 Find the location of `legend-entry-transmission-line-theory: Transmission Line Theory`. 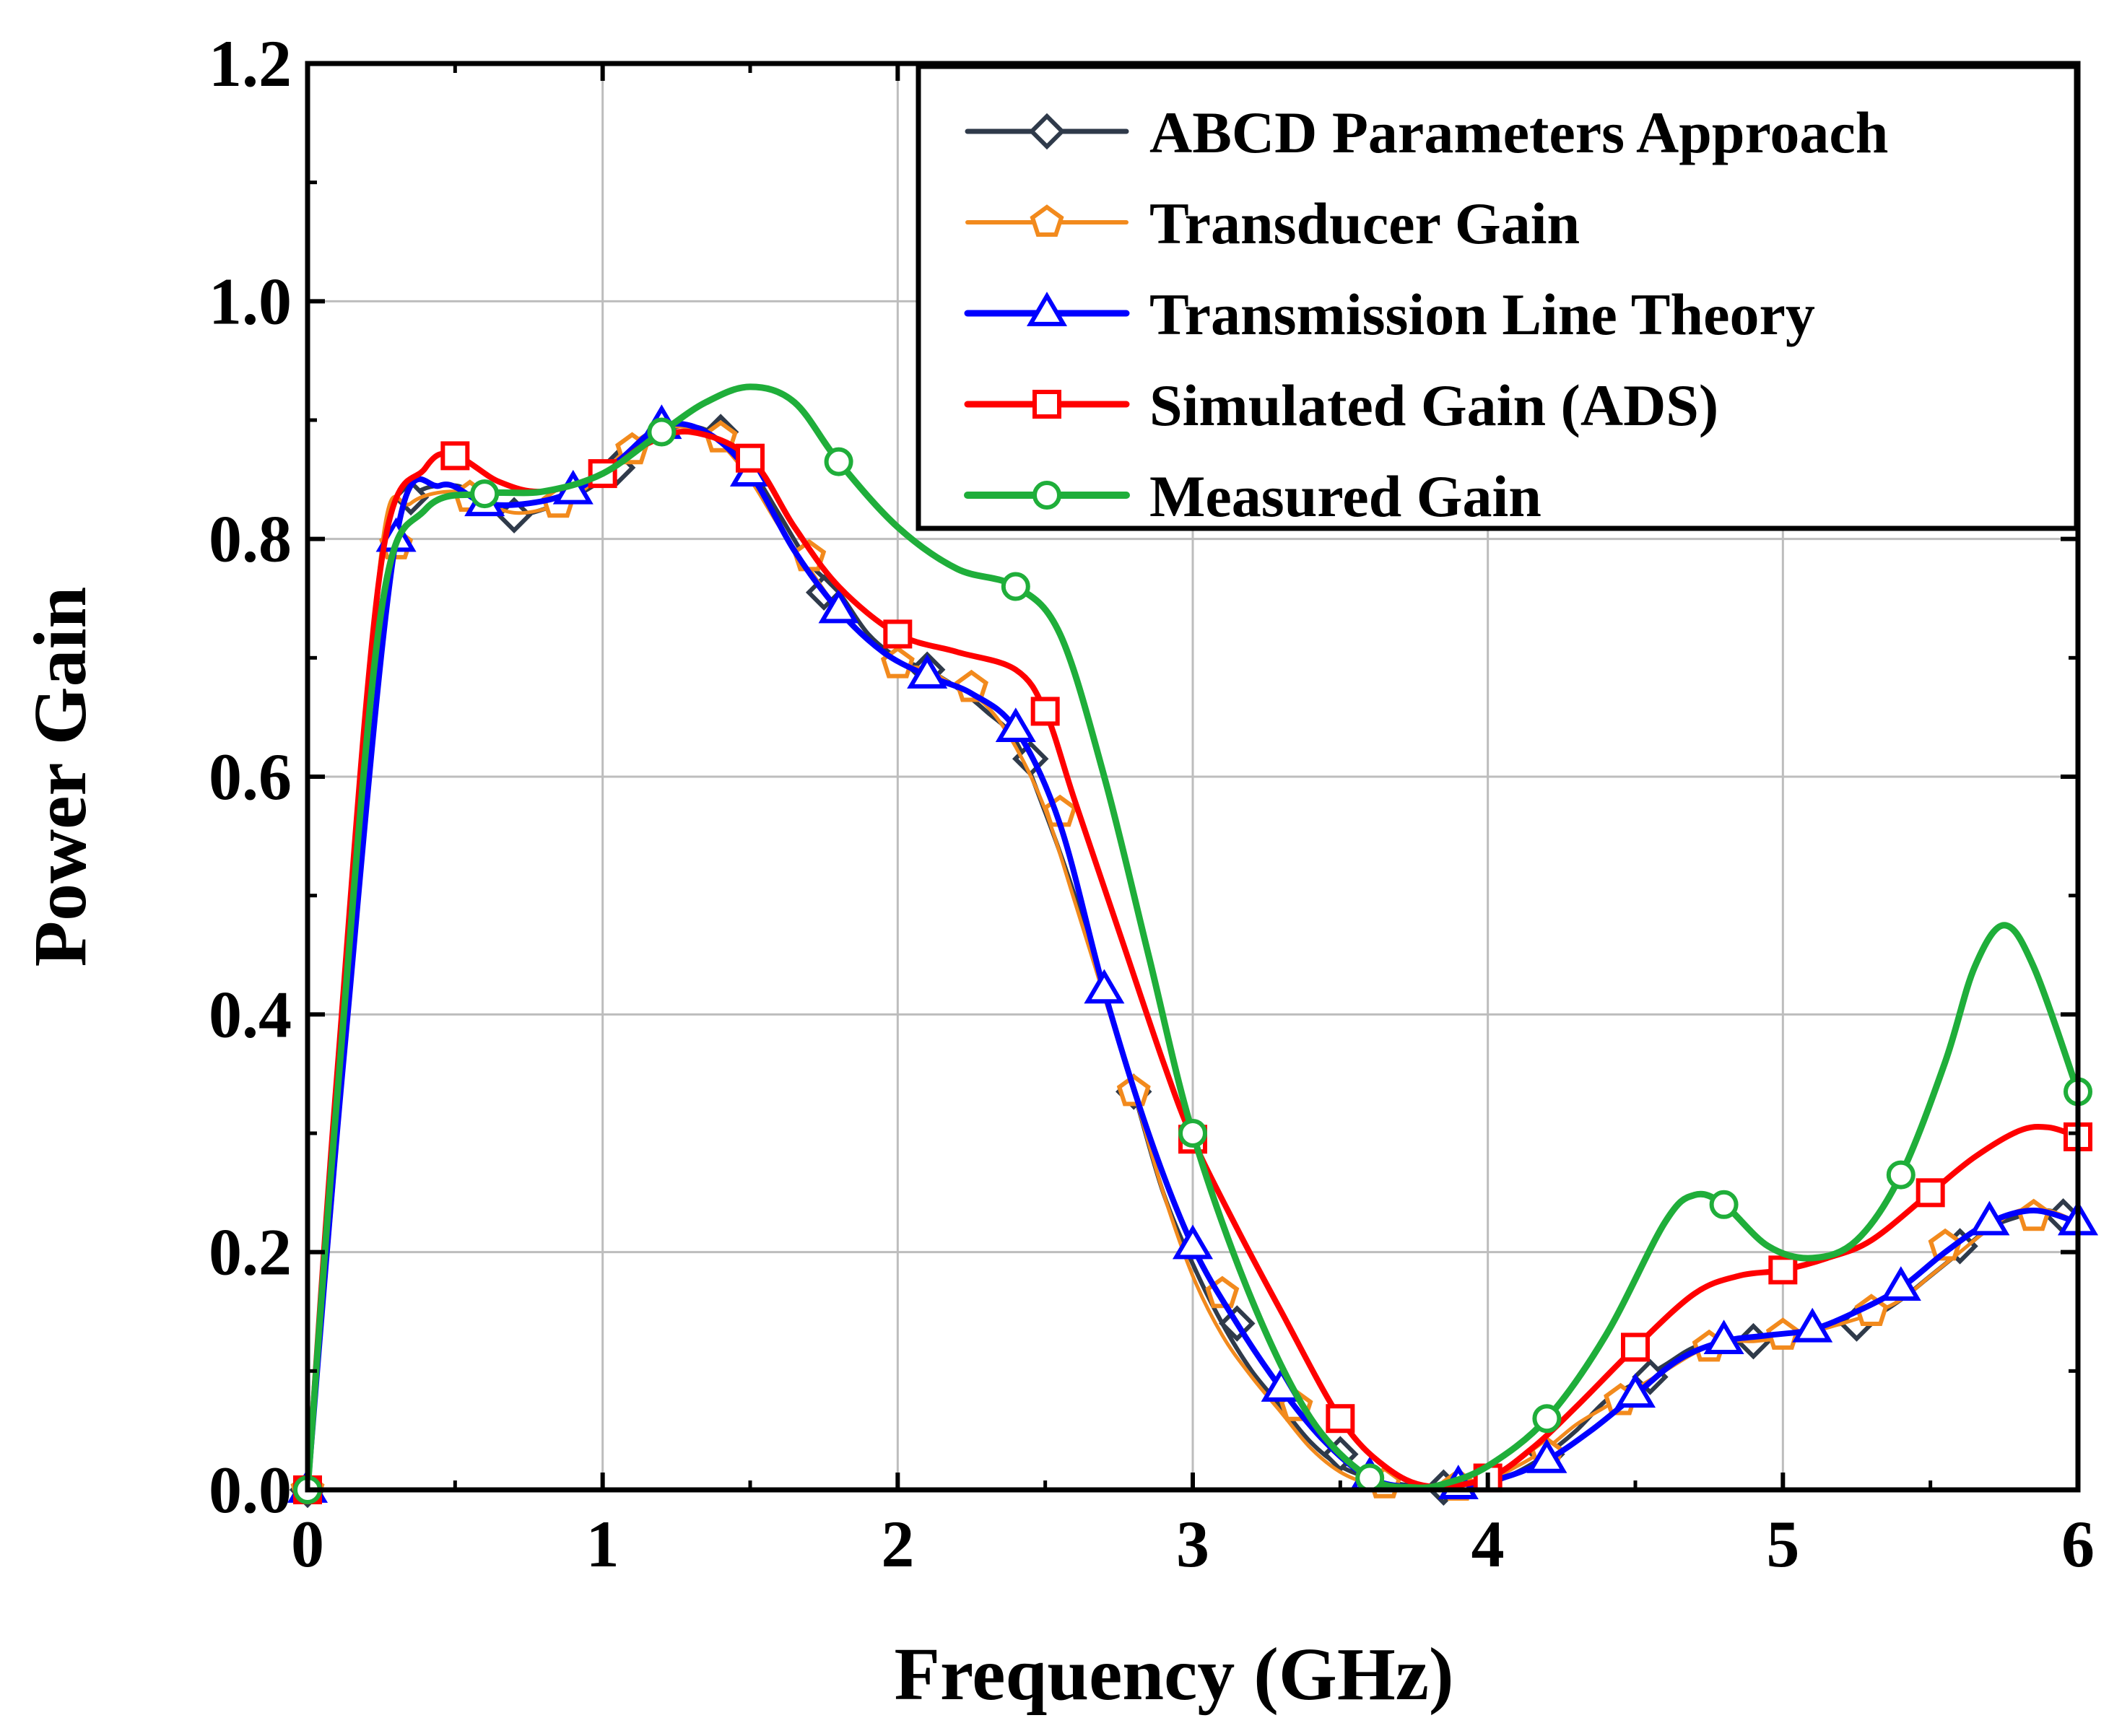

legend-entry-transmission-line-theory: Transmission Line Theory is located at coordinates (1390, 314).